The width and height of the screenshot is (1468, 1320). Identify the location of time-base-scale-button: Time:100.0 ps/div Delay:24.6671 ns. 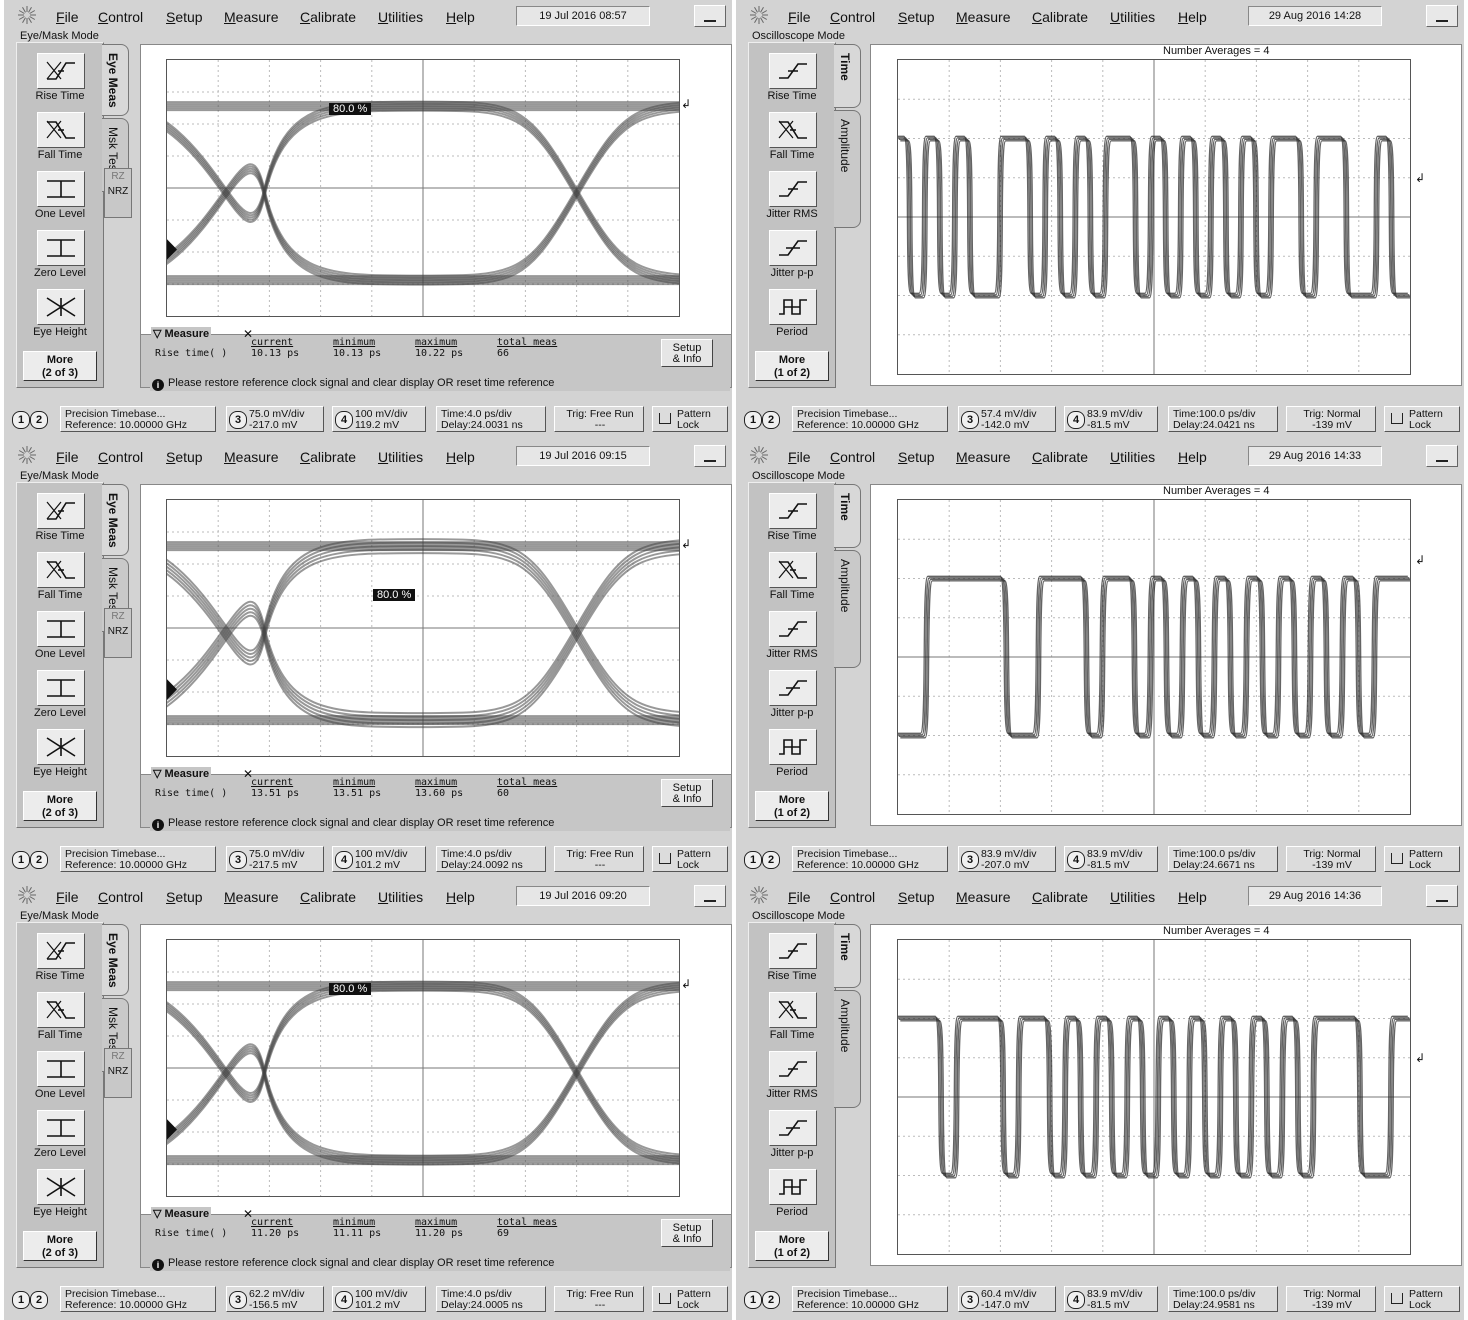
(1223, 859).